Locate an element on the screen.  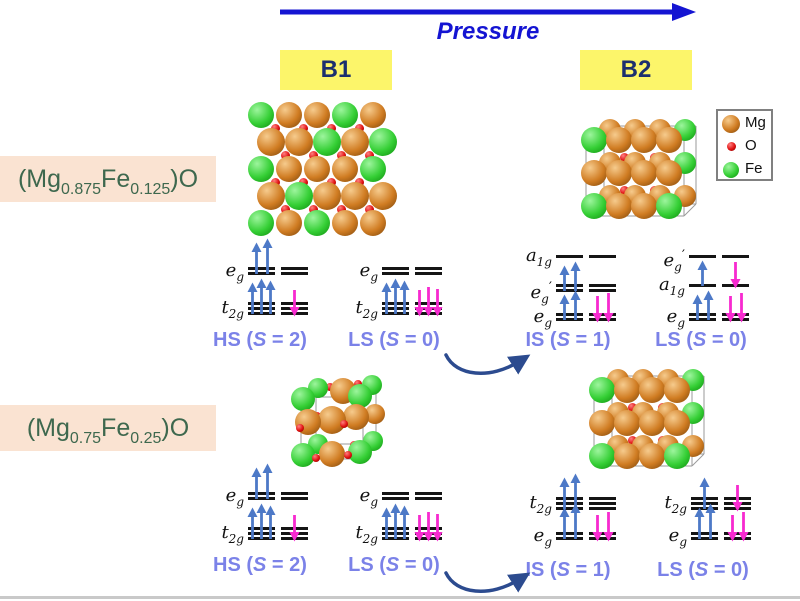
spin-diagram-row1-b1-hs: eg t2g HS (S = 2) is located at coordinates (269, 294).